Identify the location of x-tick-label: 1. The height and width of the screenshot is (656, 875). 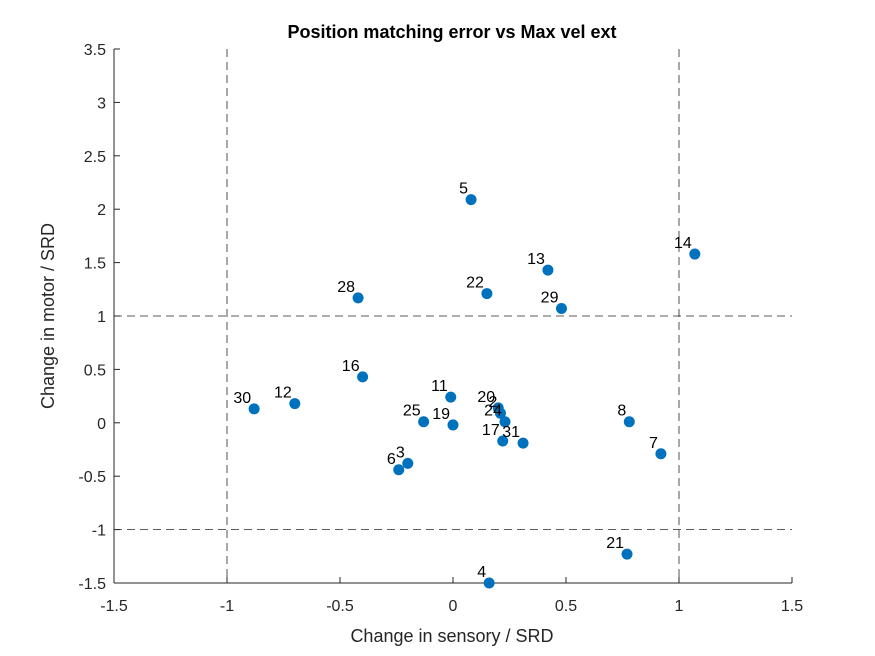
(679, 606).